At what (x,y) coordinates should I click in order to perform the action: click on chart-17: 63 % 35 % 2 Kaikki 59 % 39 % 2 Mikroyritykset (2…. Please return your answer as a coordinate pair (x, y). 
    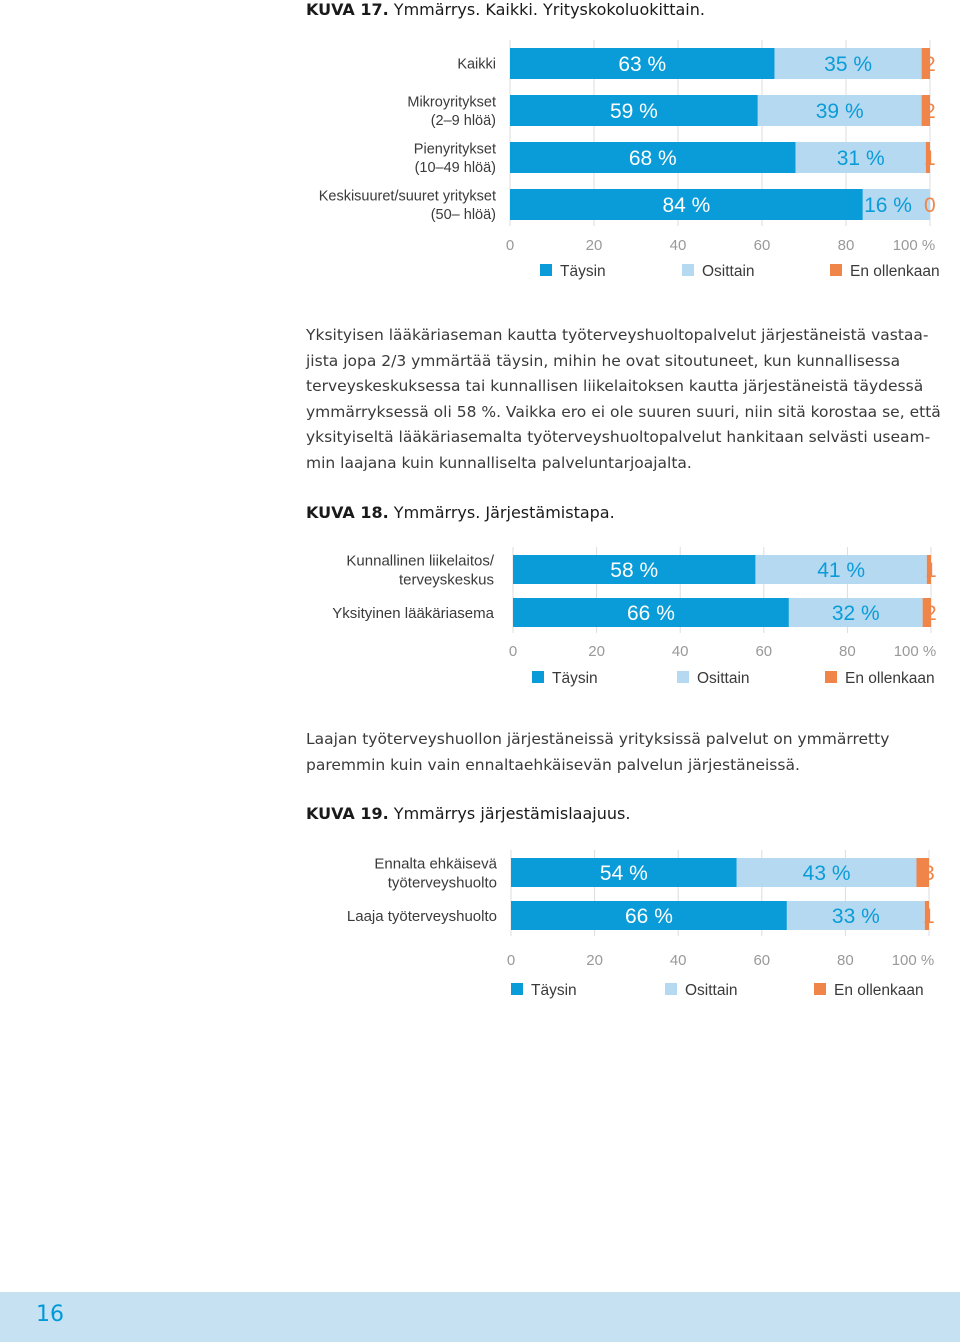
    Looking at the image, I should click on (629, 160).